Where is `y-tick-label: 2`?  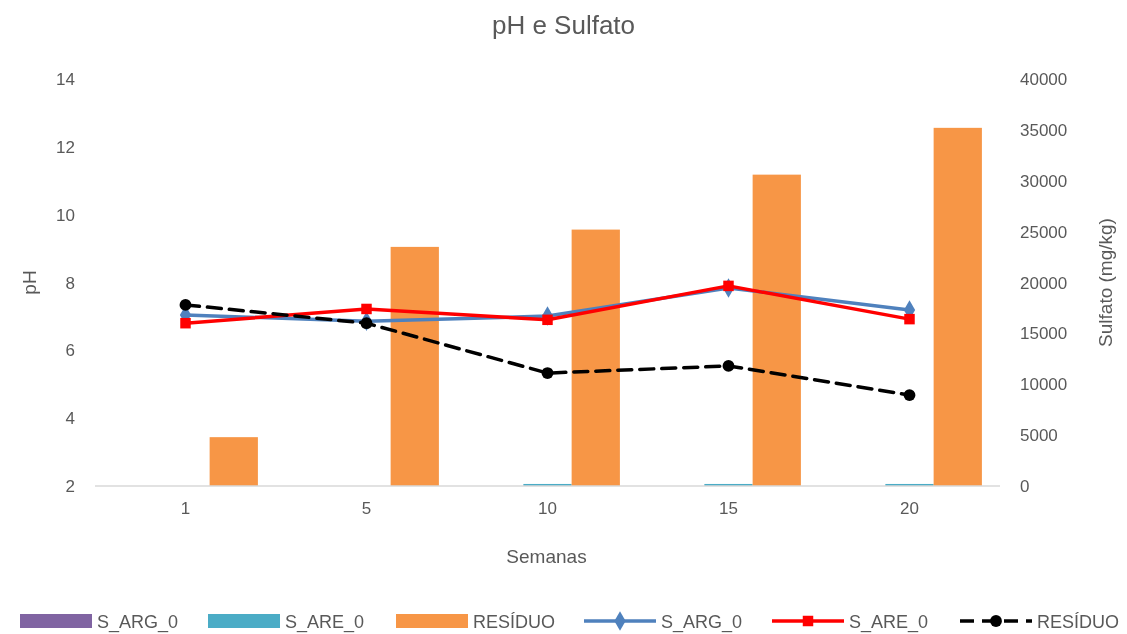 y-tick-label: 2 is located at coordinates (70, 486).